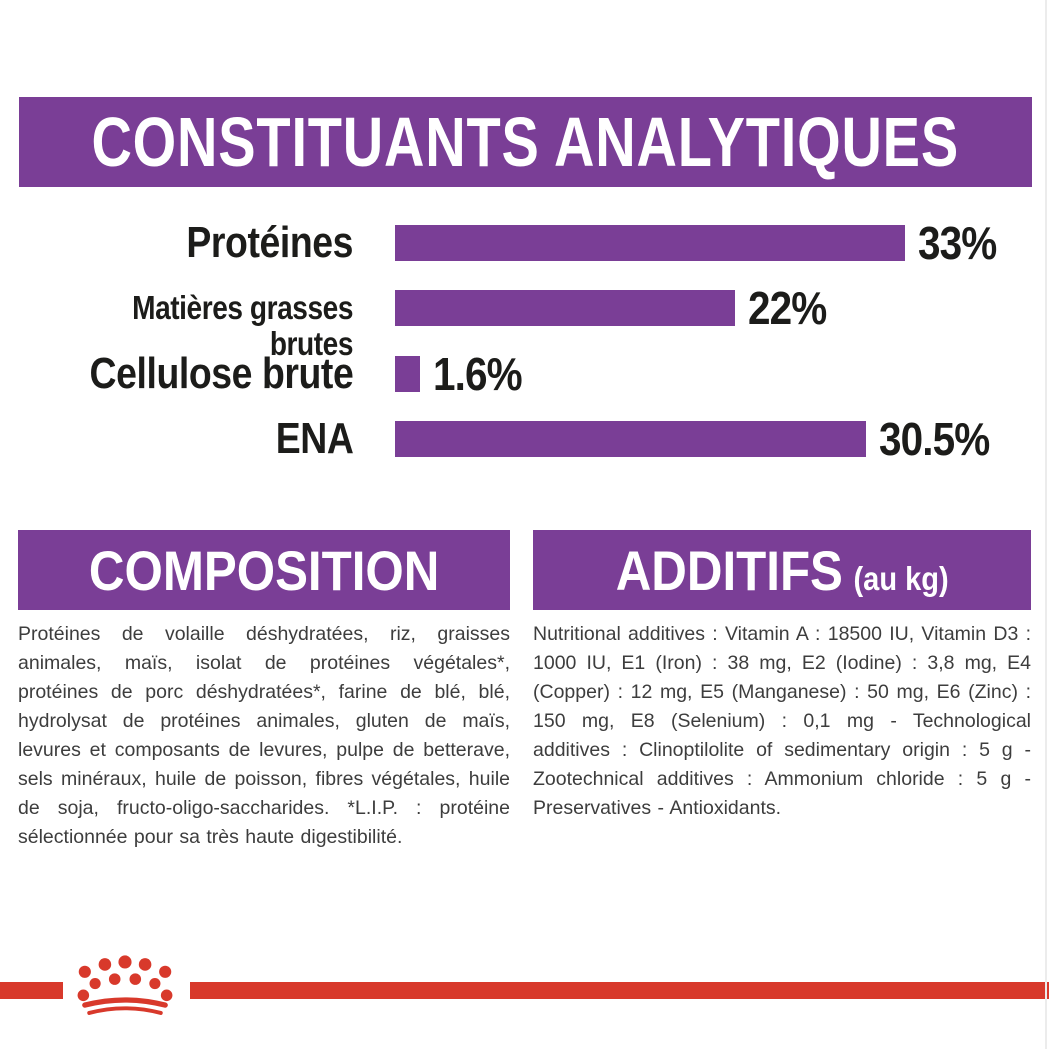 Image resolution: width=1049 pixels, height=1049 pixels. What do you see at coordinates (619, 990) in the screenshot?
I see `footer-red-rule-right` at bounding box center [619, 990].